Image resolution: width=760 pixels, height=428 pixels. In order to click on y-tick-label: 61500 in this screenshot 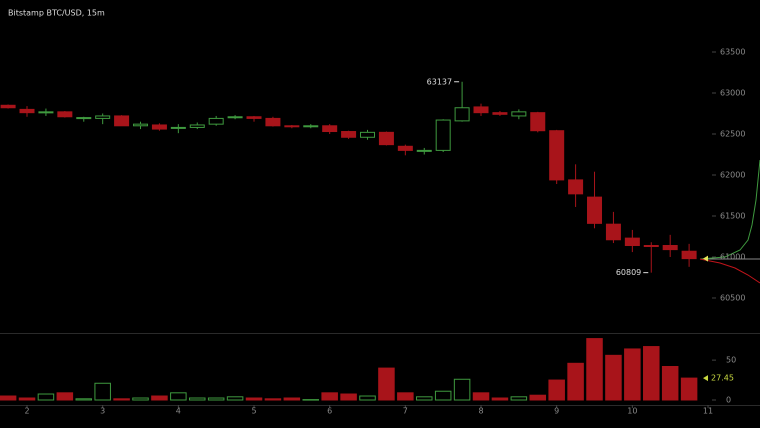, I will do `click(732, 215)`.